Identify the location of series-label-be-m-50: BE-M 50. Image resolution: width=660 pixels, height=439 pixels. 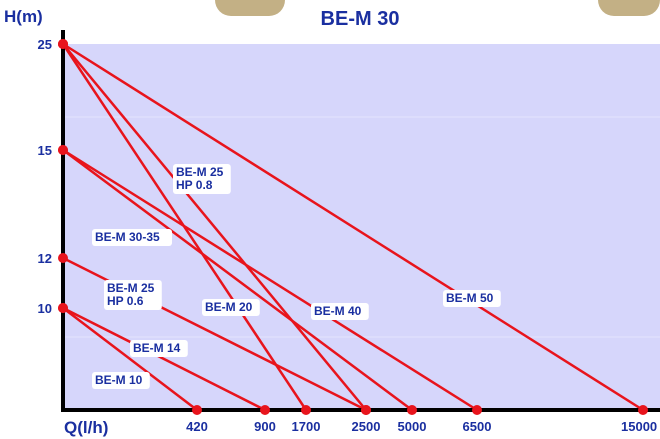
(470, 298).